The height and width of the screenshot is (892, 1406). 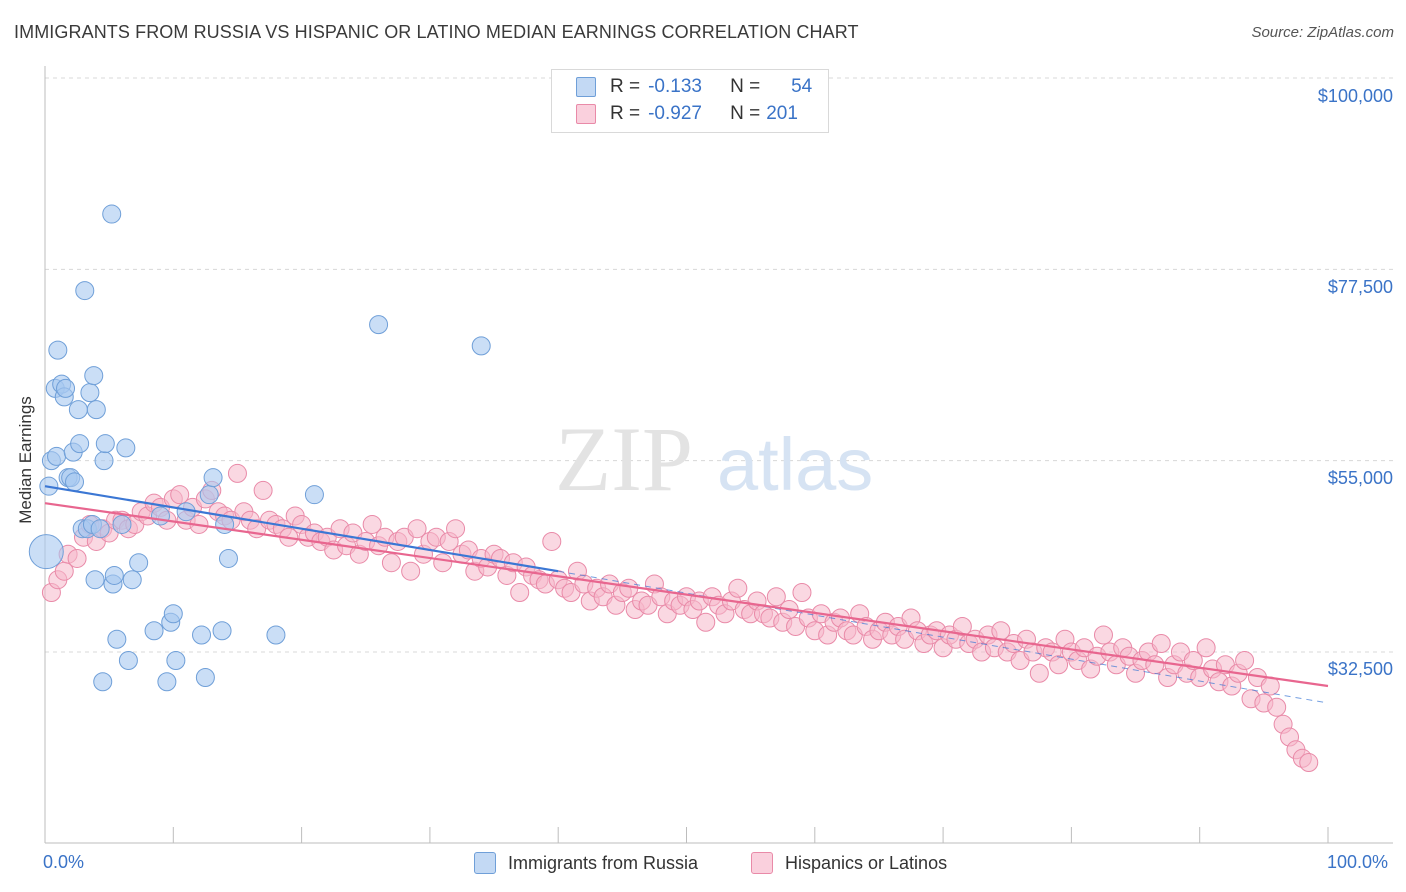 What do you see at coordinates (1322, 32) in the screenshot?
I see `source-label: Source: ZipAtlas.com` at bounding box center [1322, 32].